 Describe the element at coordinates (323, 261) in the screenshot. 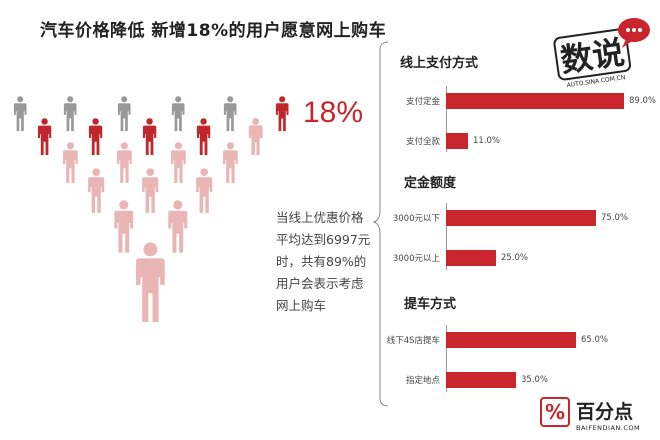

I see `description-text: 当线上优惠价格平均达到6997元时，共有89%的用户会表示考虑网上购车` at that location.